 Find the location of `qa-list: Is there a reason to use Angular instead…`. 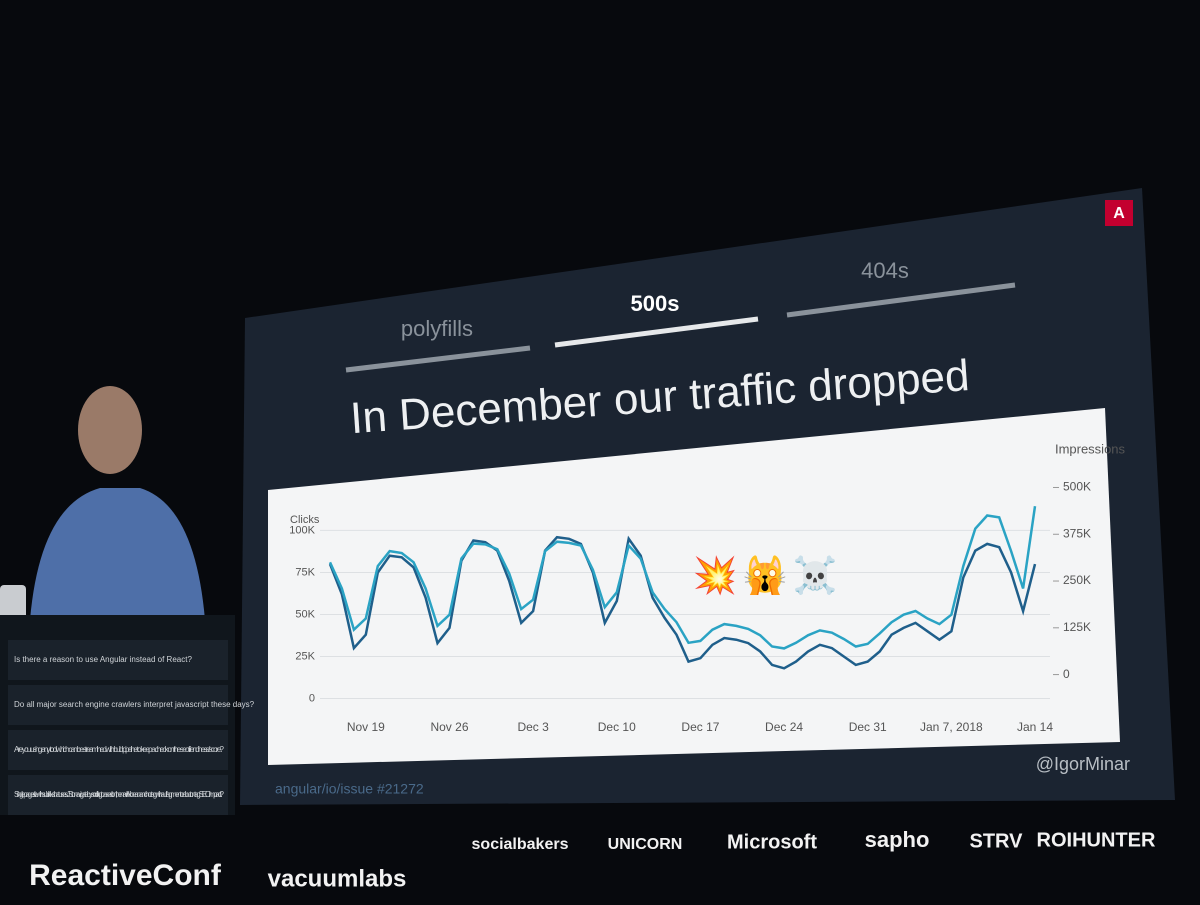

qa-list: Is there a reason to use Angular instead… is located at coordinates (131, 727).